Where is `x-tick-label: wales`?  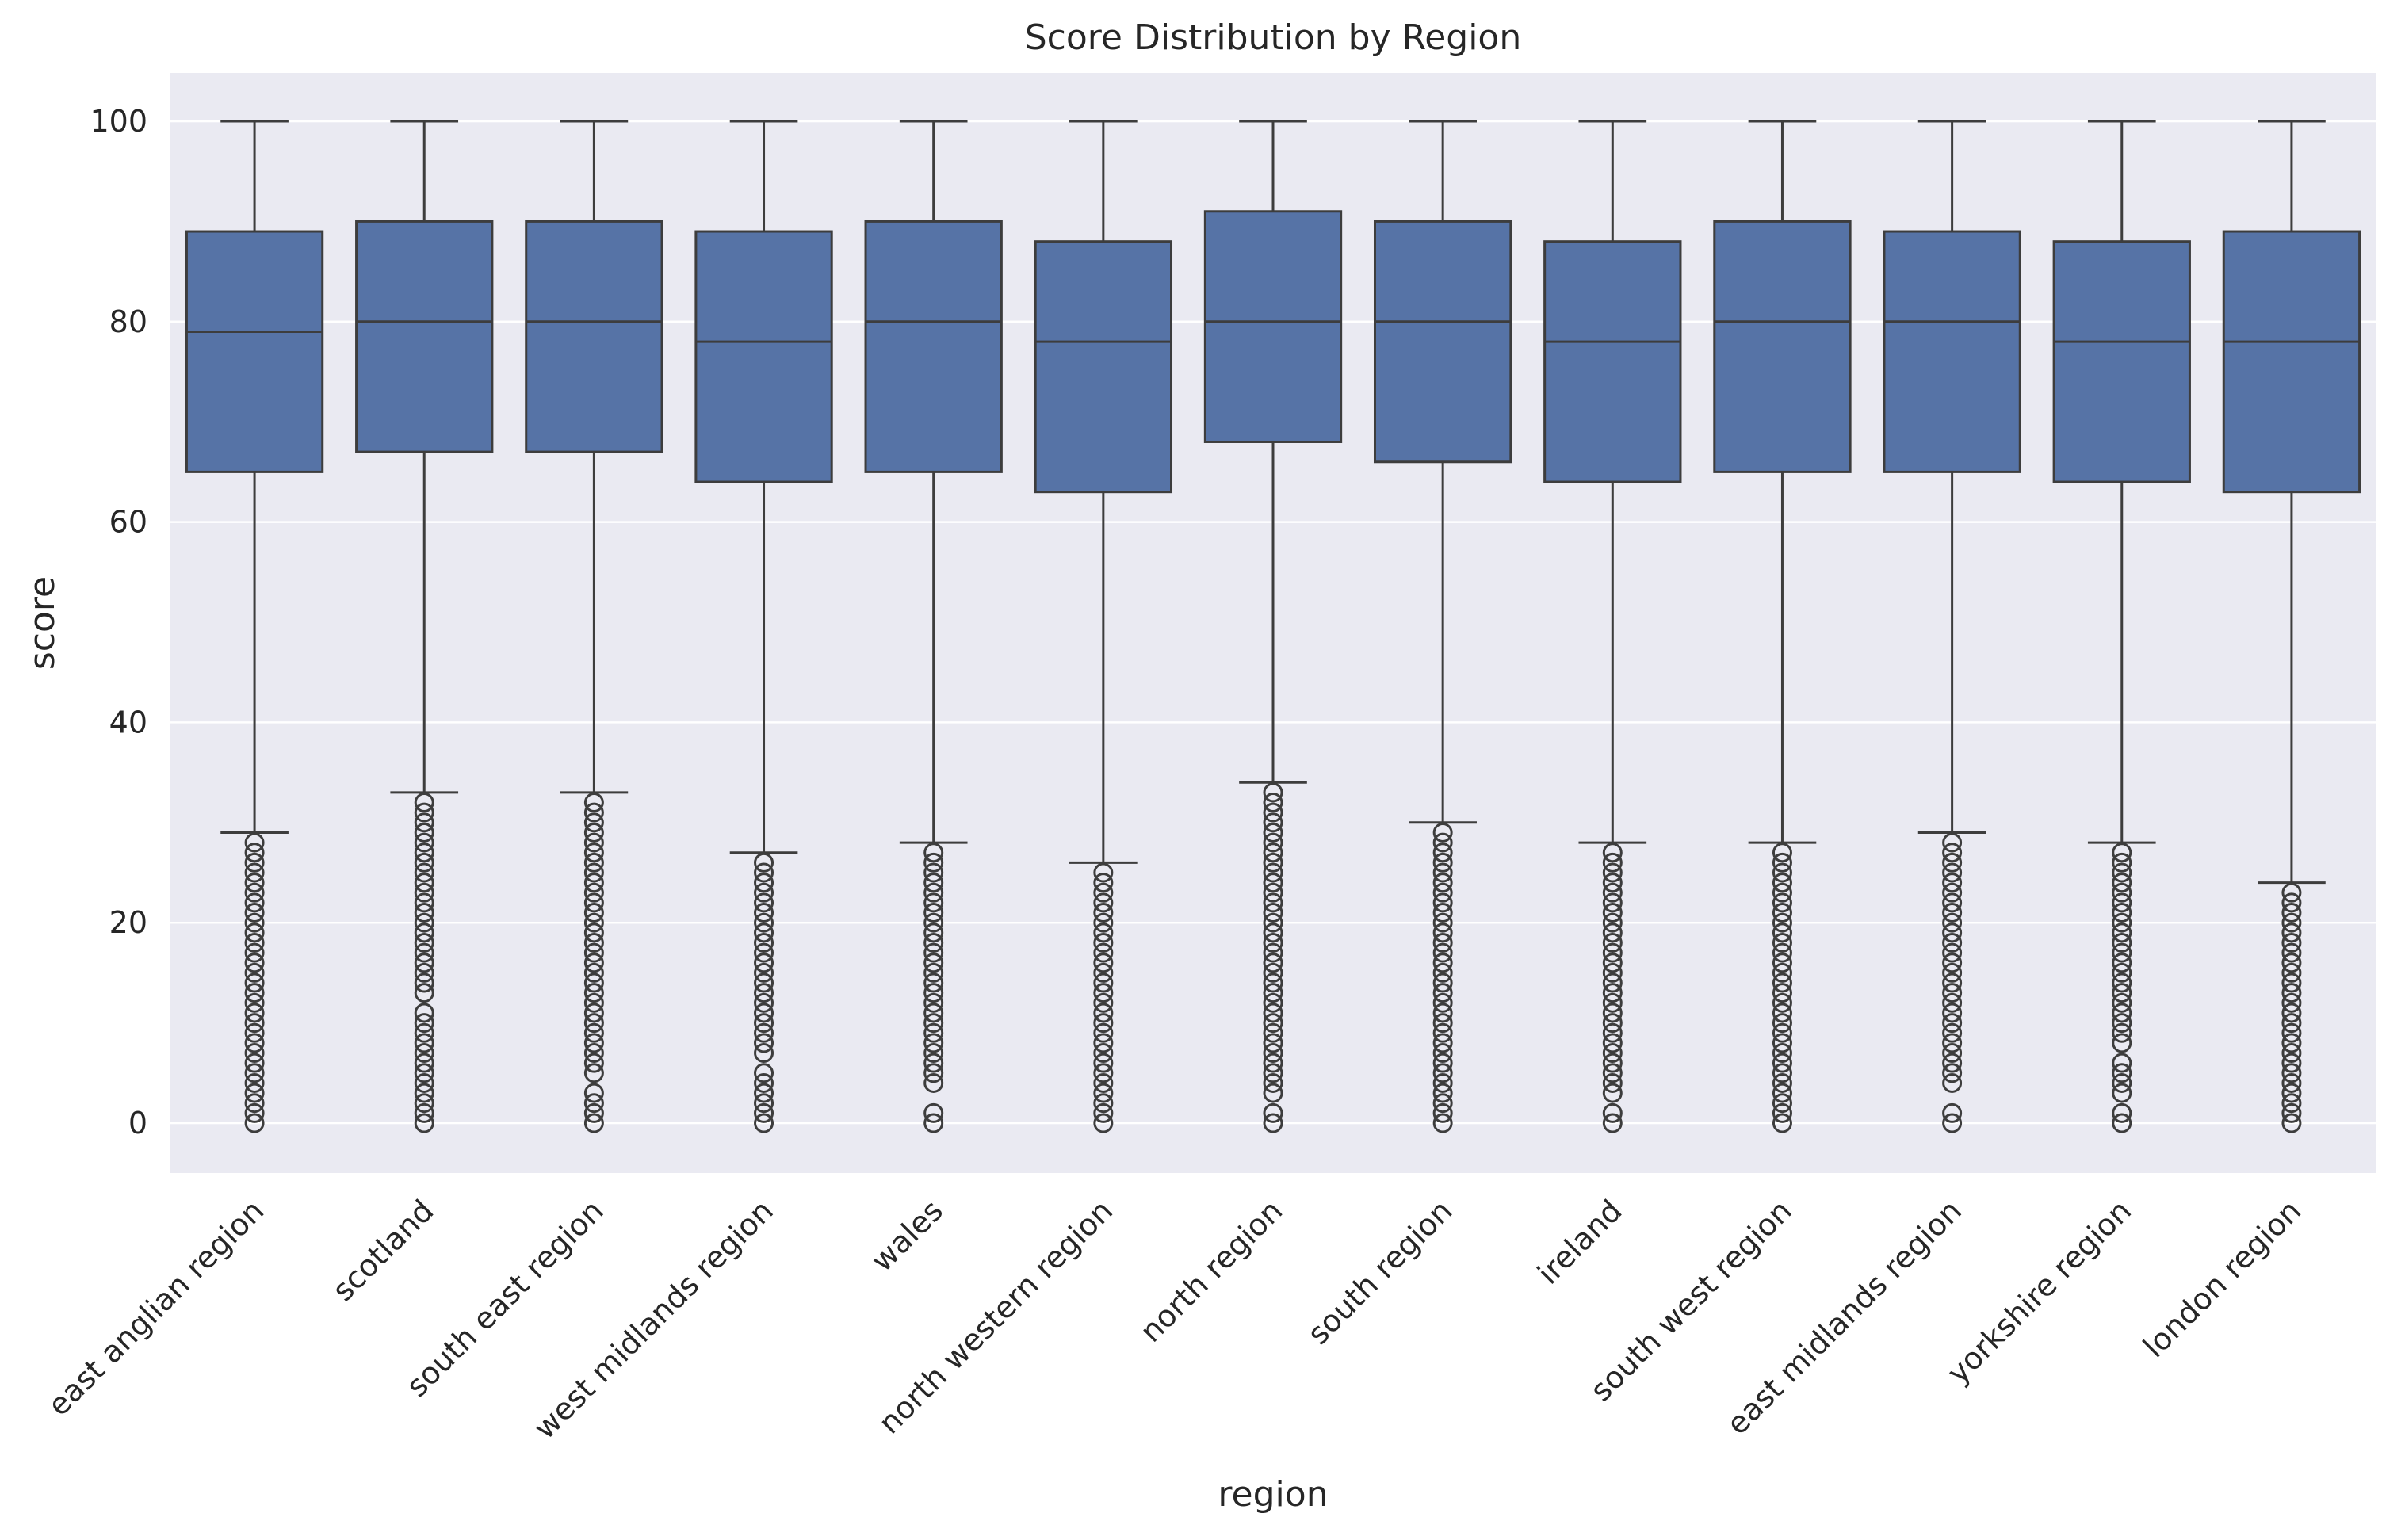
x-tick-label: wales is located at coordinates (907, 1235).